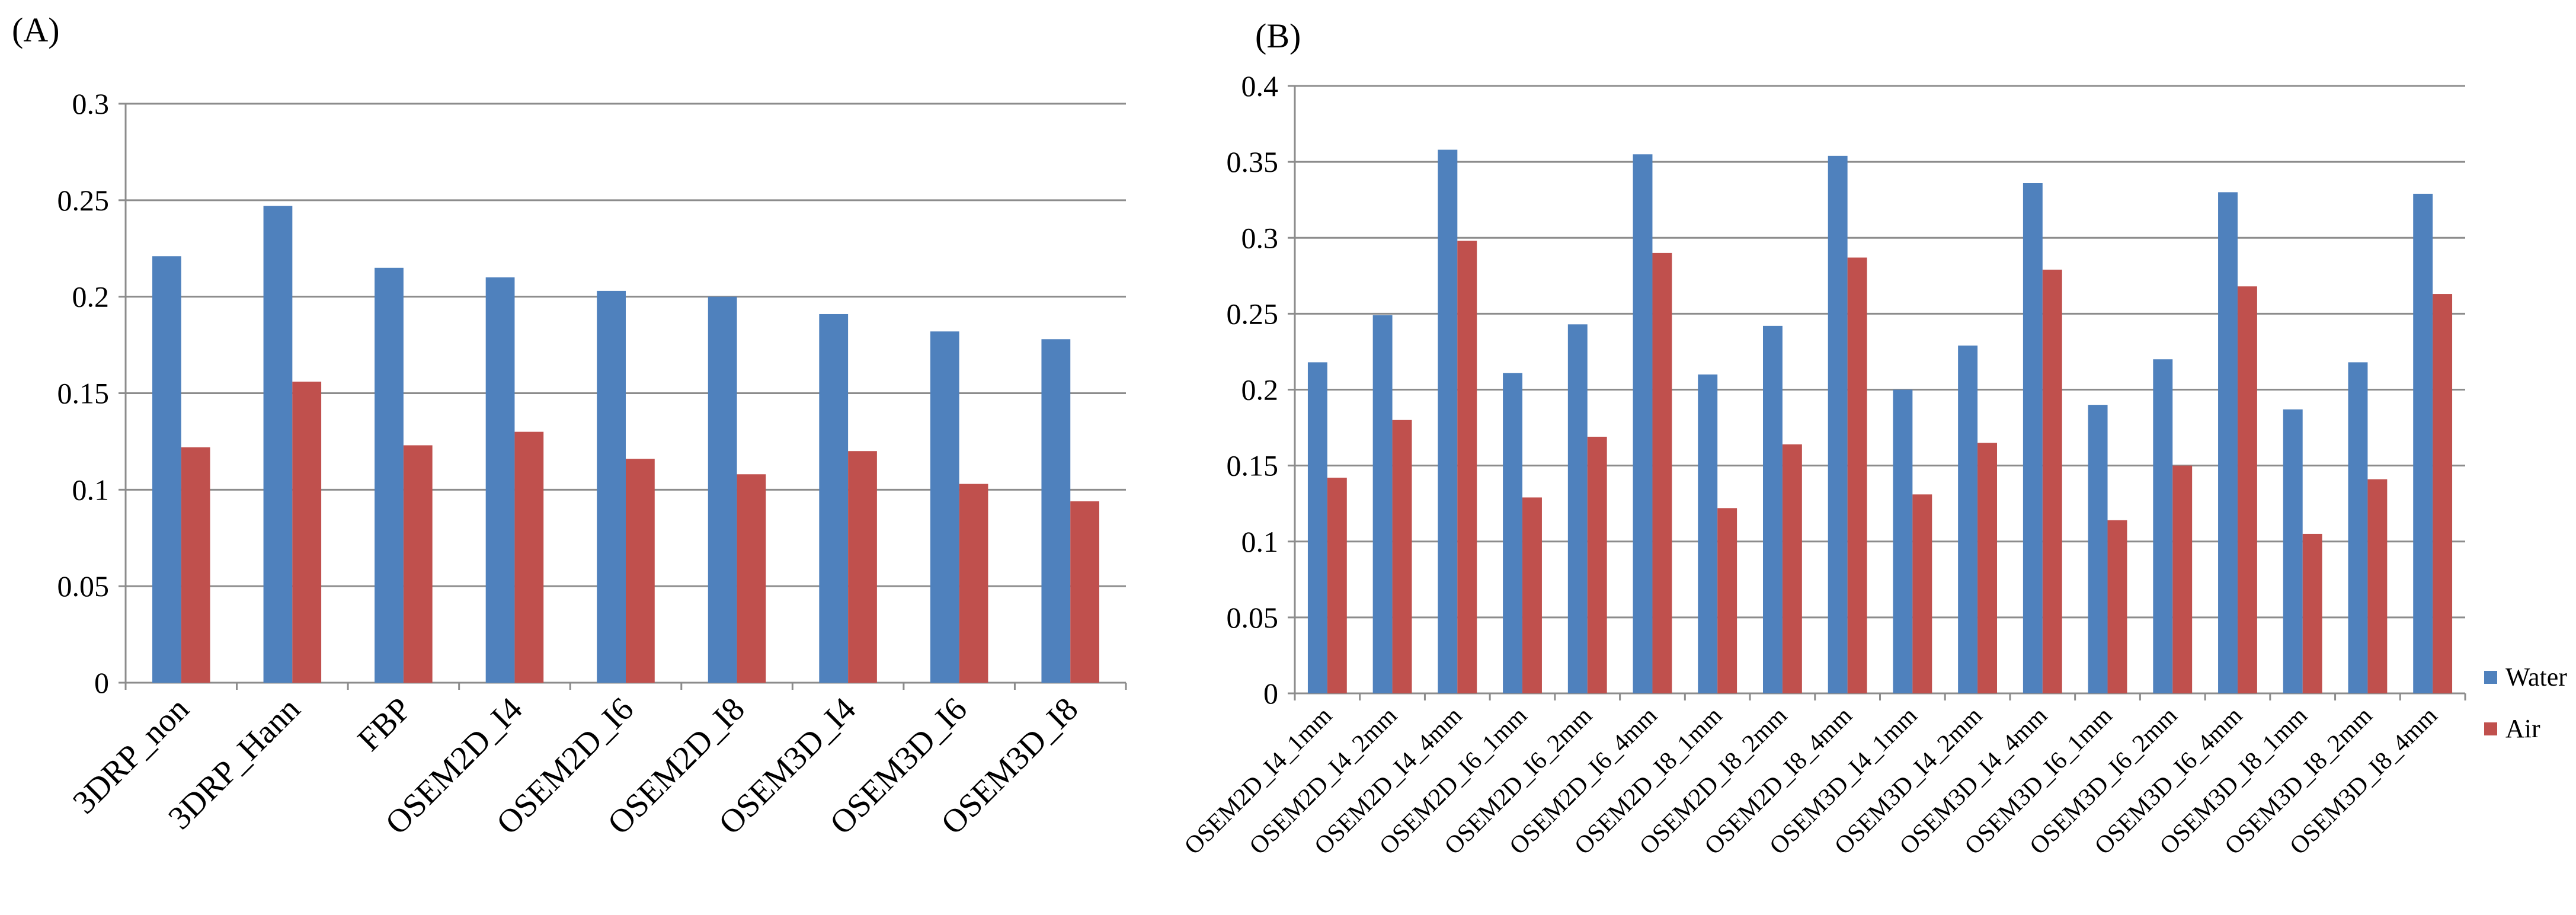  Describe the element at coordinates (36, 30) in the screenshot. I see `chart-a-panel-label: (A)` at that location.